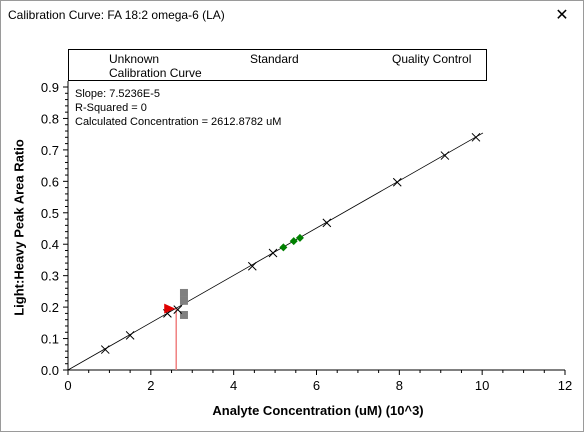 This screenshot has width=584, height=432. I want to click on y-tick-label: 0.6, so click(50, 181).